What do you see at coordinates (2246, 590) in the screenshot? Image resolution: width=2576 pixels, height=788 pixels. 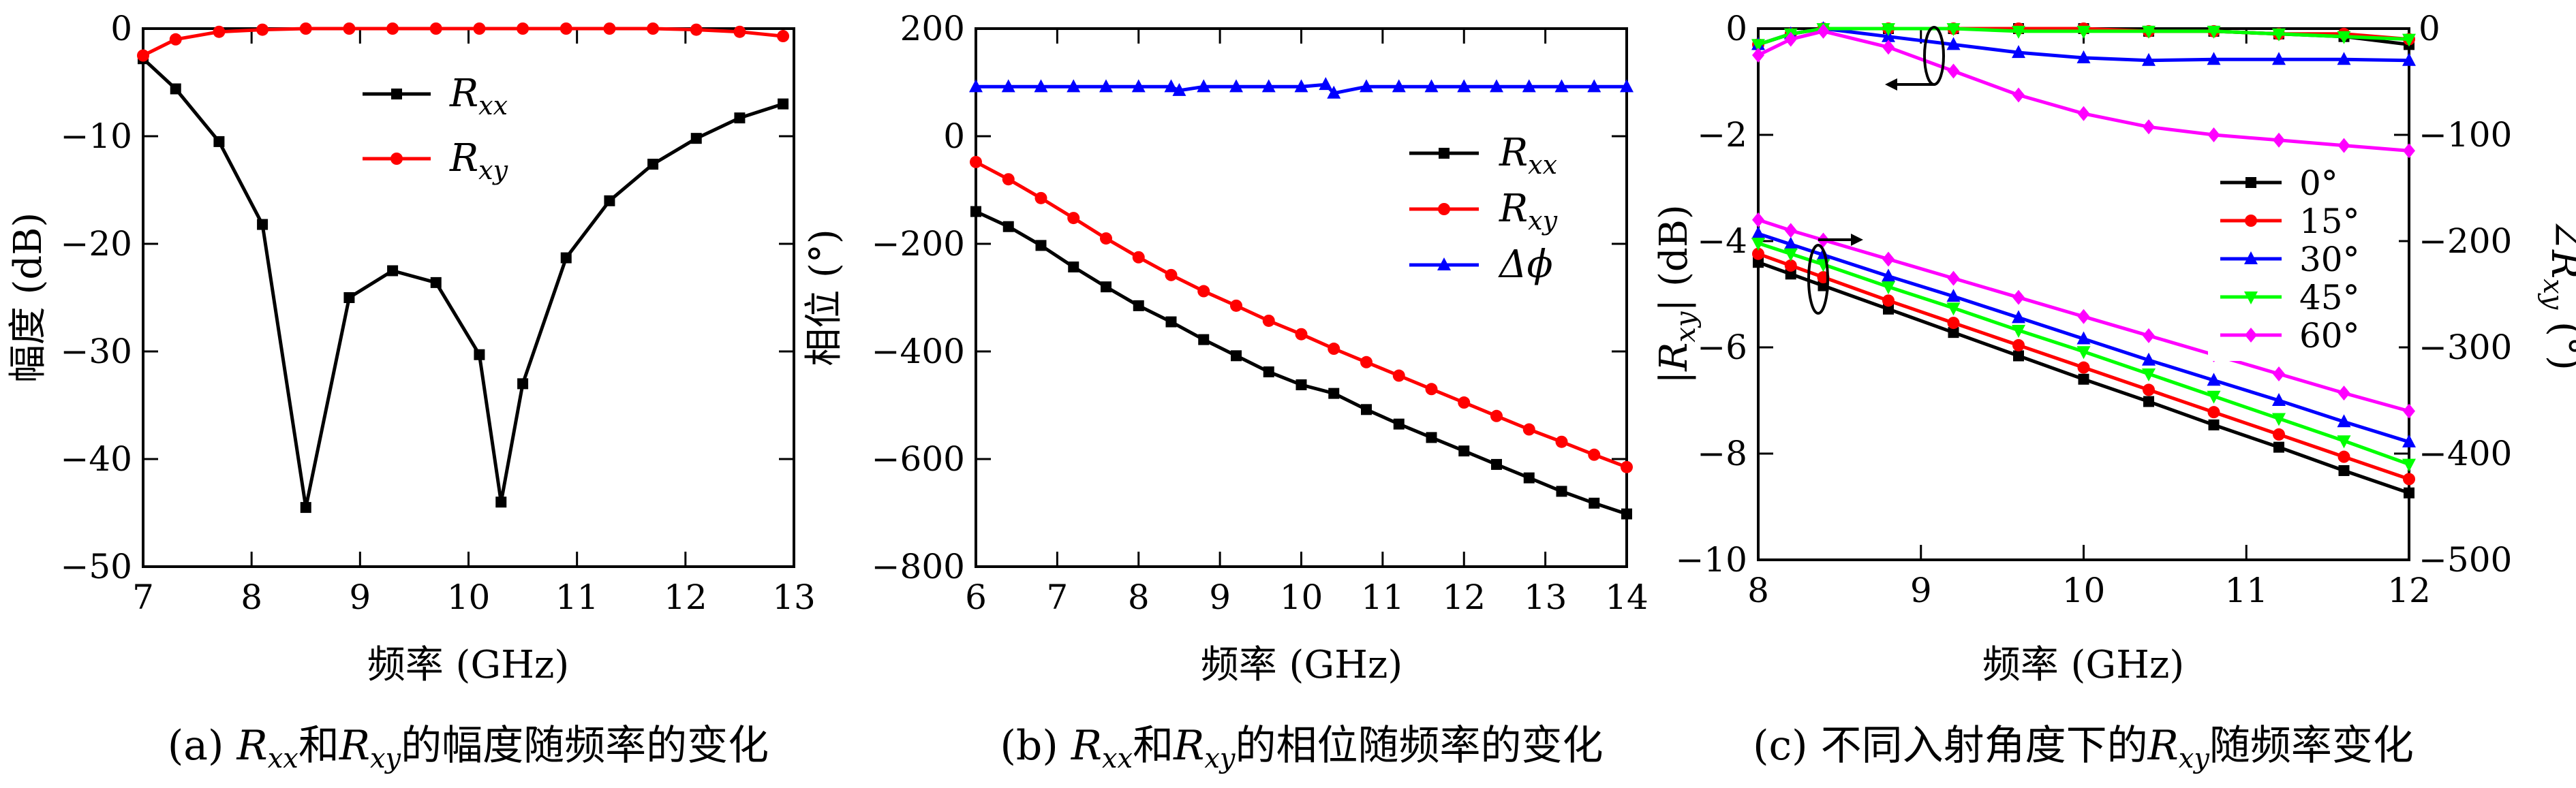 I see `x-tick-label: 11` at bounding box center [2246, 590].